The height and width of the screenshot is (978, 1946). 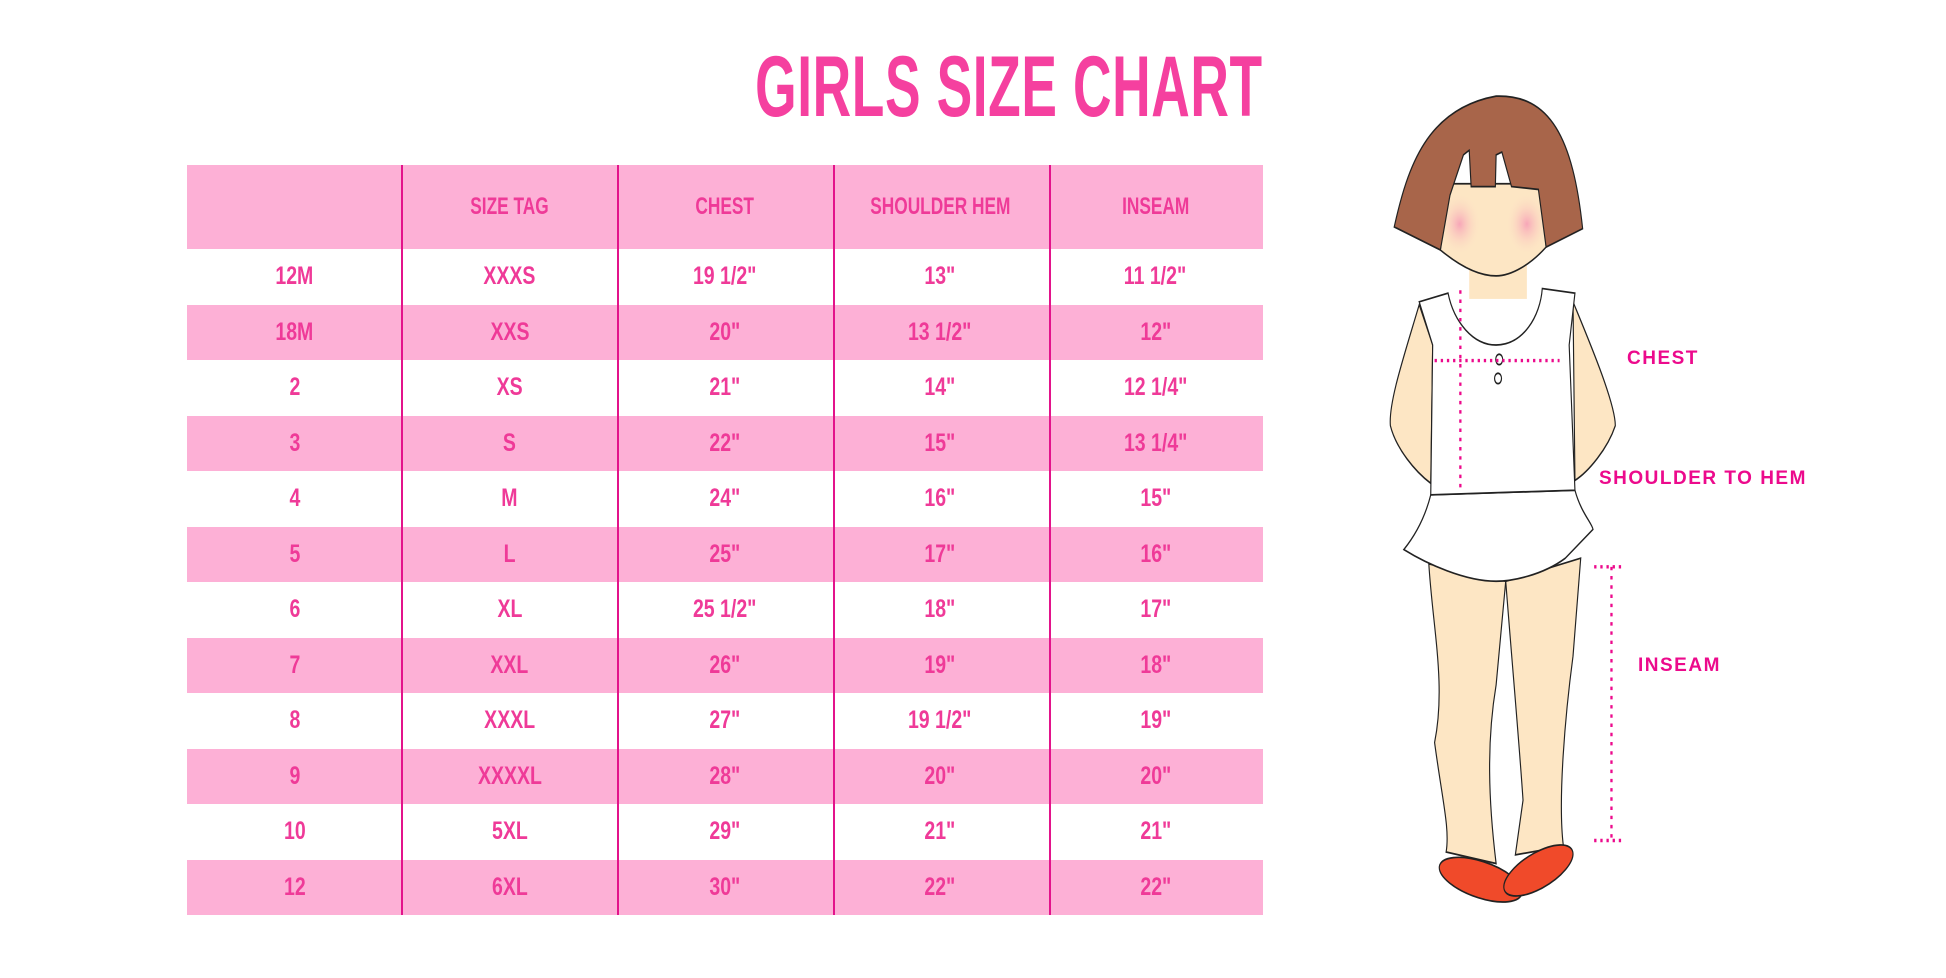 I want to click on cell-value: 6, so click(x=295, y=609).